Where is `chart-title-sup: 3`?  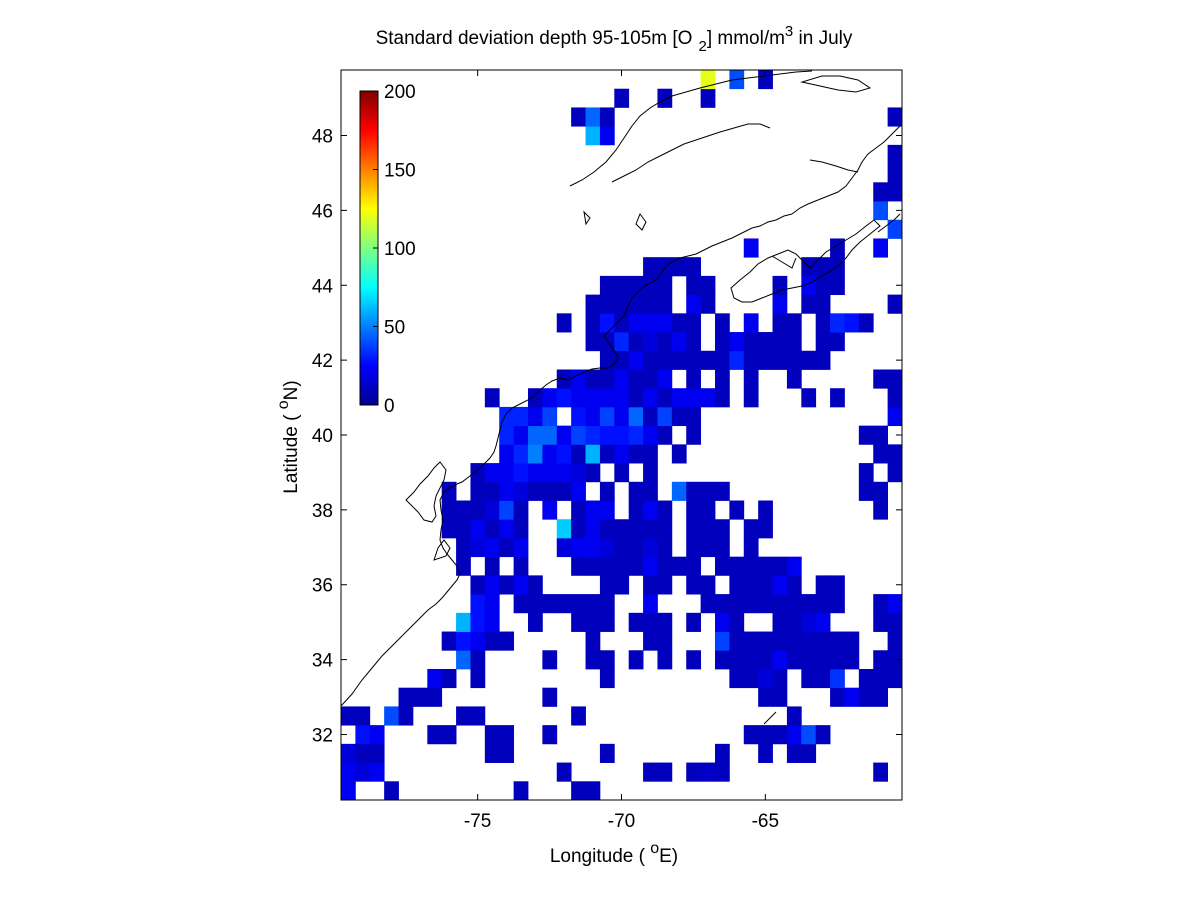 chart-title-sup: 3 is located at coordinates (789, 31).